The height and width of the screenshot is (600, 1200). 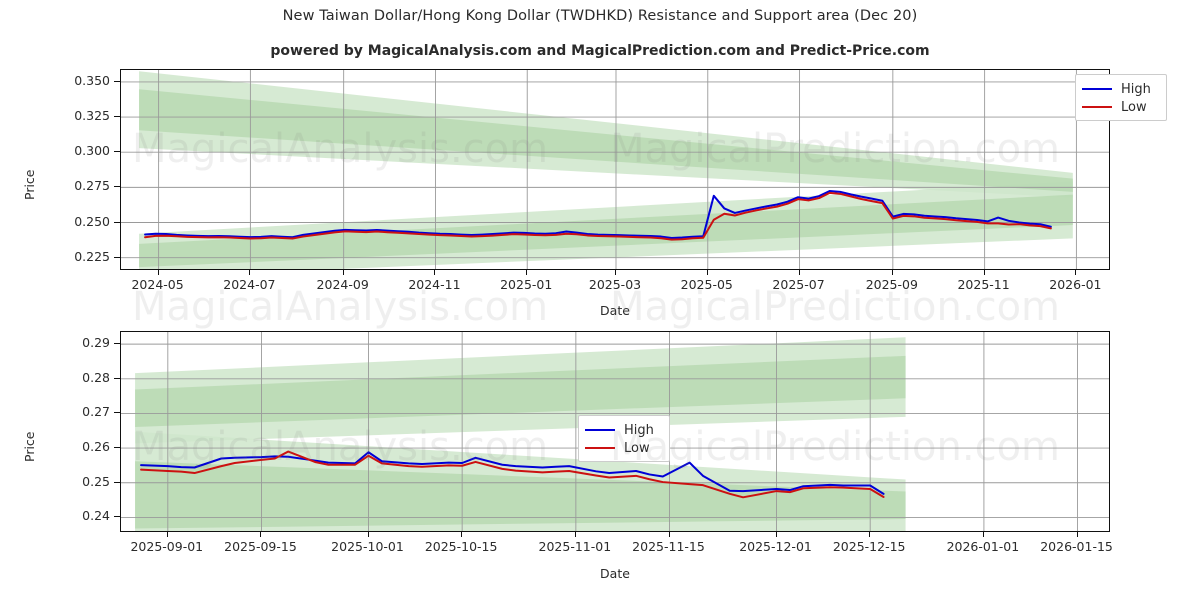 What do you see at coordinates (96, 377) in the screenshot?
I see `y-tick-label: 0.28` at bounding box center [96, 377].